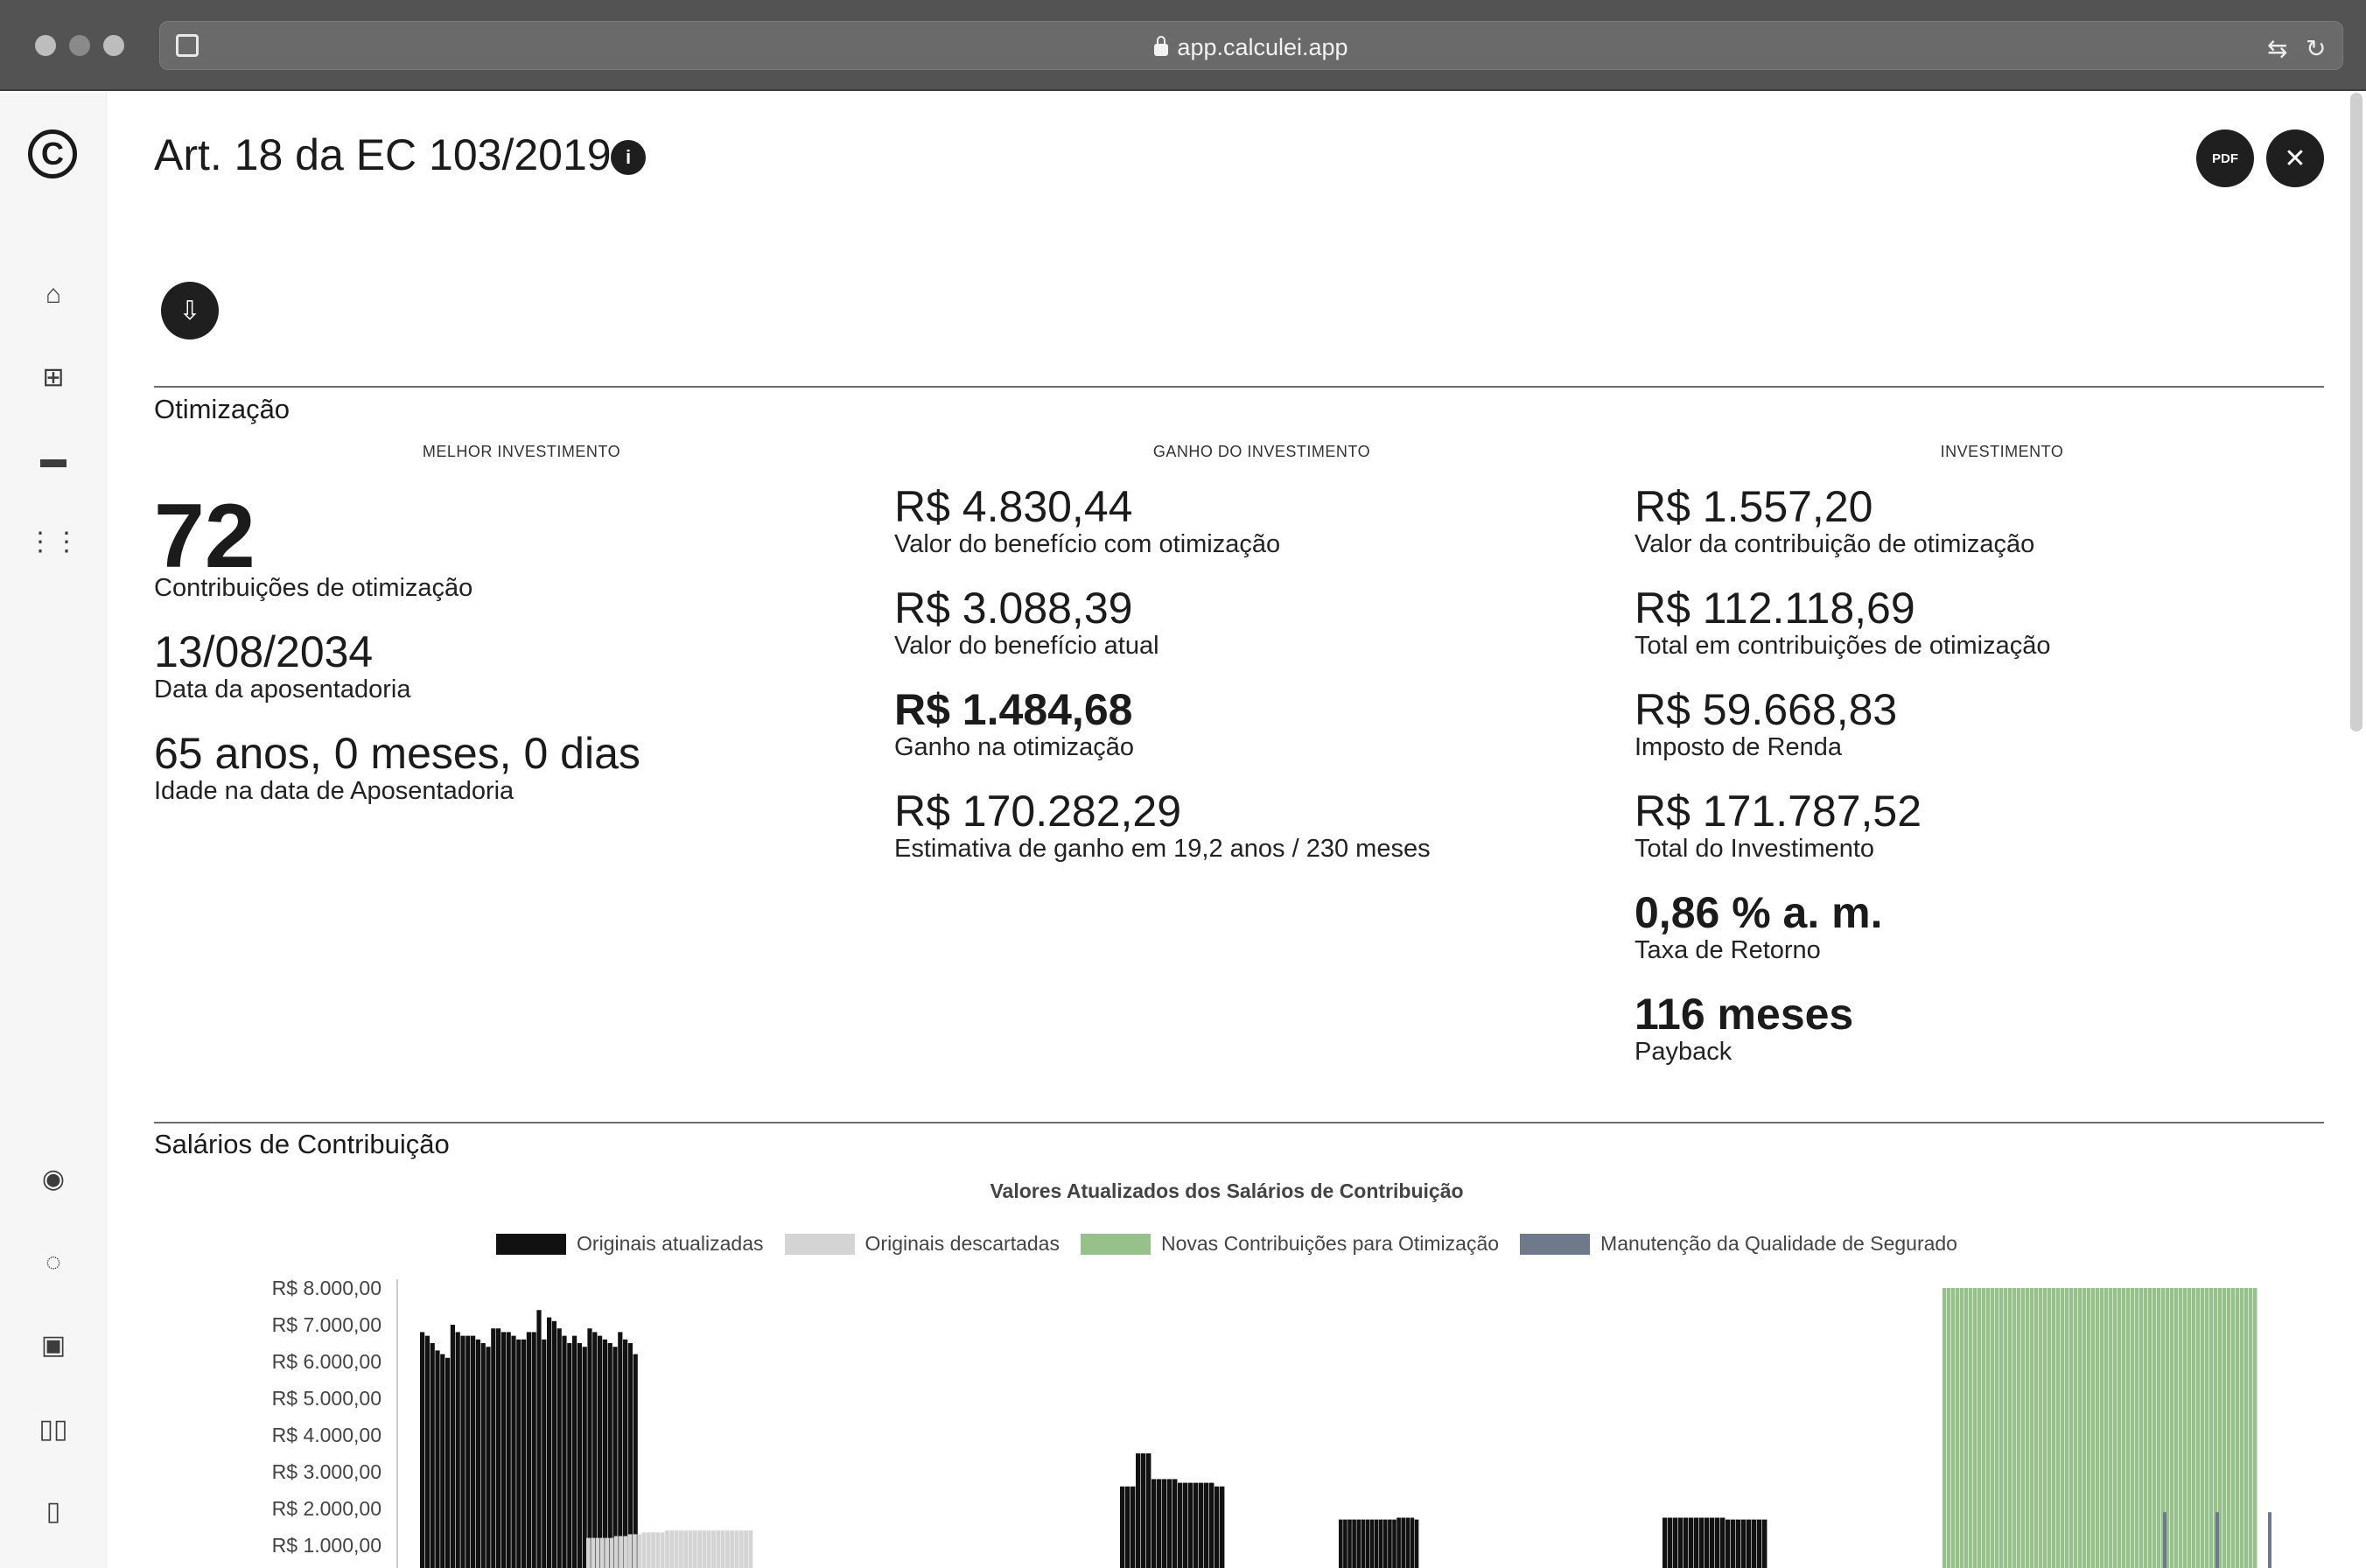  What do you see at coordinates (1842, 646) in the screenshot?
I see `investment-label-2: Total em contribuições de otimização` at bounding box center [1842, 646].